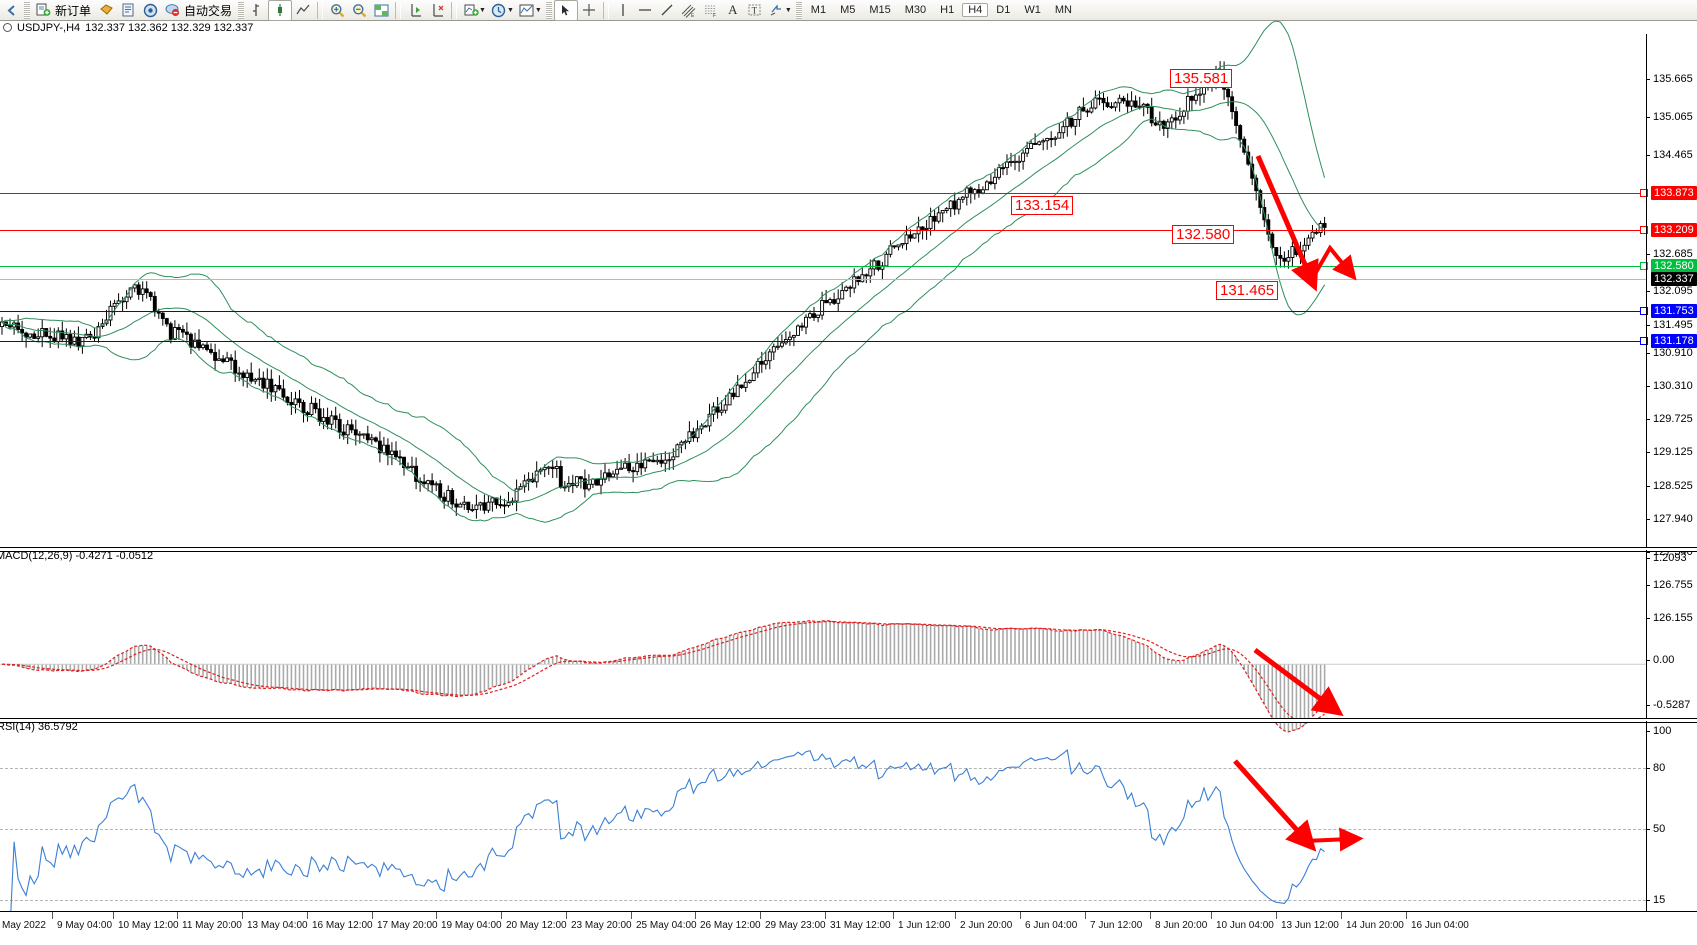  Describe the element at coordinates (437, 10) in the screenshot. I see `chart-shift-icon` at that location.